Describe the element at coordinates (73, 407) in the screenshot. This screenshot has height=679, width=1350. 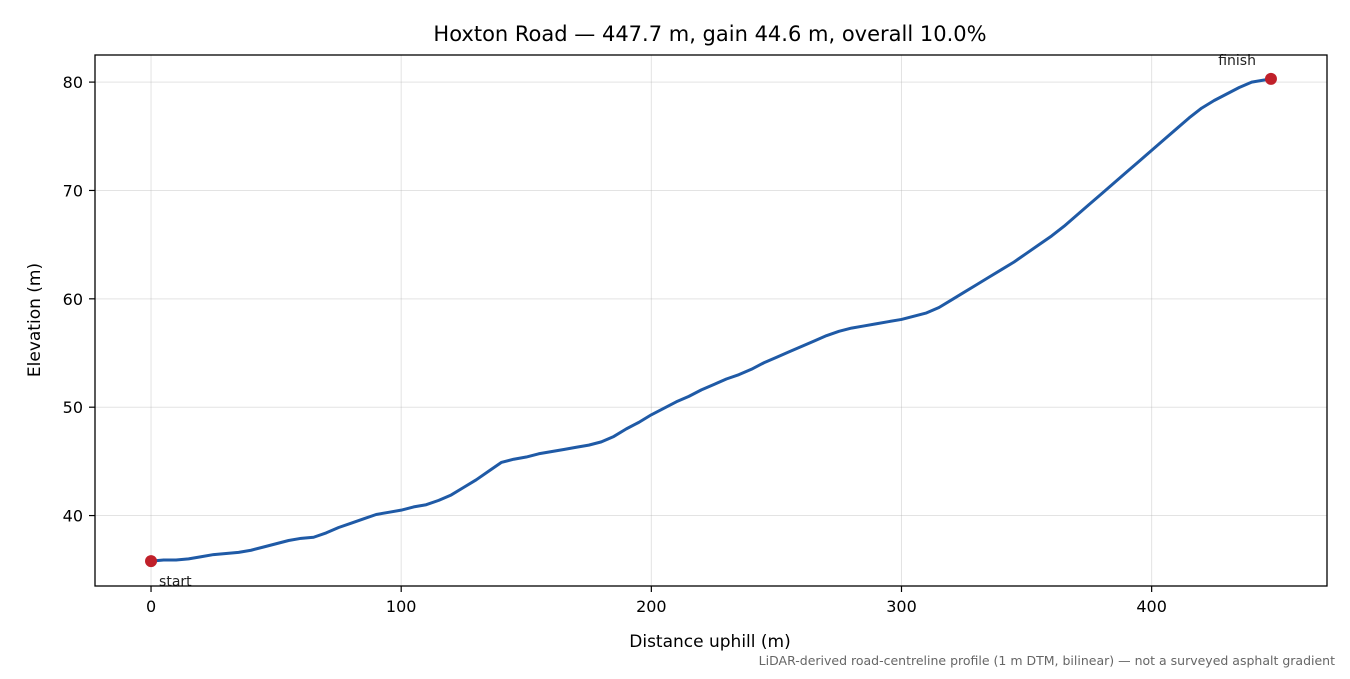
I see `y-tick-label: 50` at that location.